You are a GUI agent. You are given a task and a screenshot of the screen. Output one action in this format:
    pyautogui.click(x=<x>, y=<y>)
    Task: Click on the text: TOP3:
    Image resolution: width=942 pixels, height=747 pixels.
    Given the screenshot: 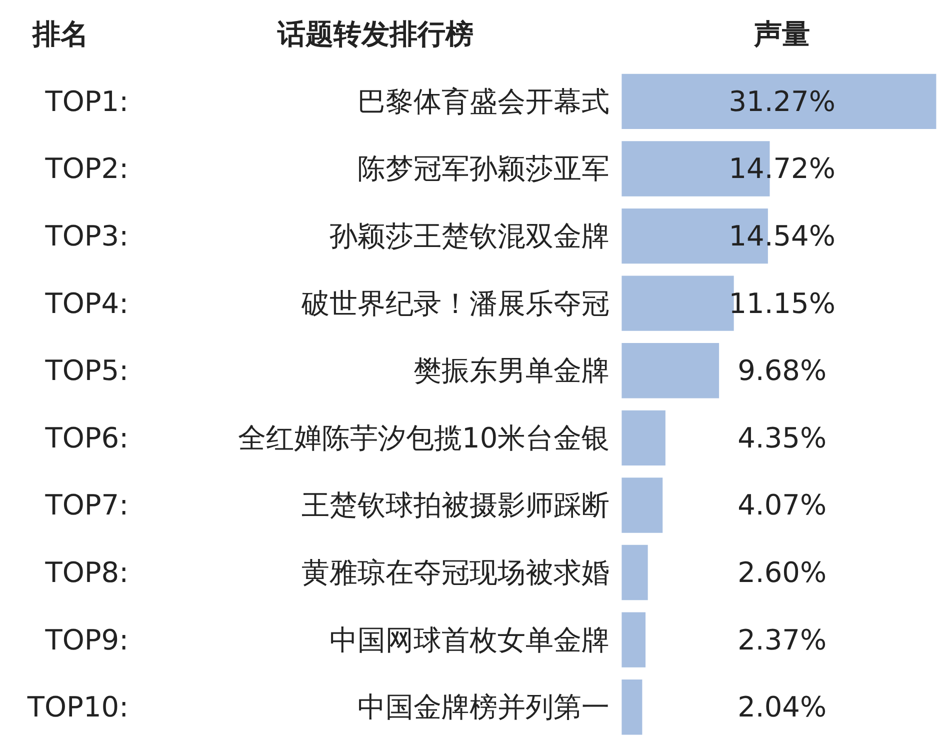 What is the action you would take?
    pyautogui.click(x=86, y=236)
    